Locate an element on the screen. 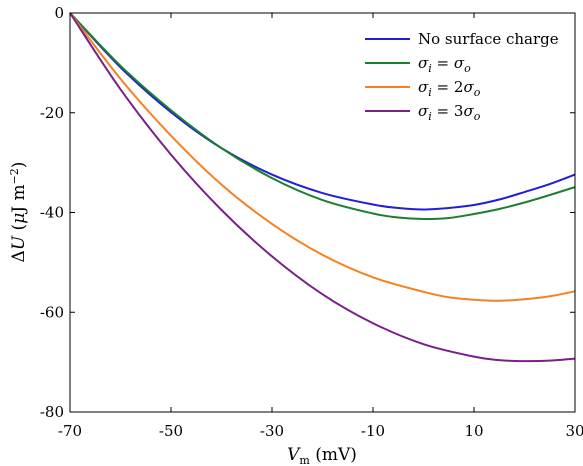  legend-label-sigma-1: σi = σo is located at coordinates (444, 64).